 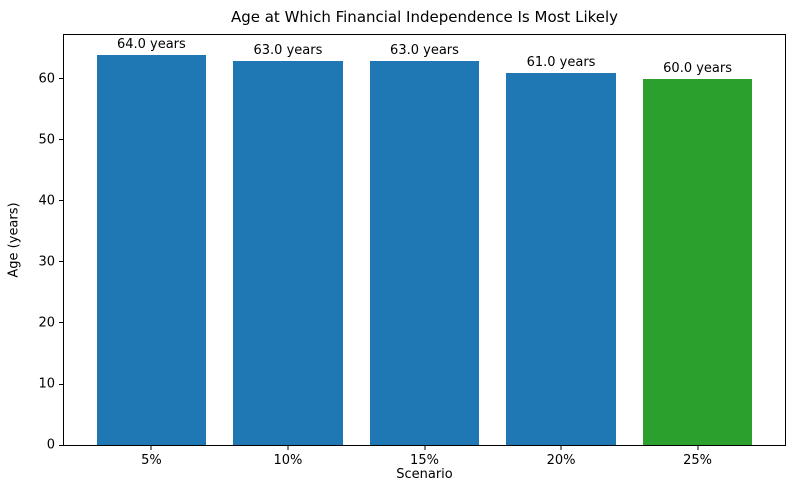 What do you see at coordinates (14, 240) in the screenshot?
I see `y-axis-label: Age (years)` at bounding box center [14, 240].